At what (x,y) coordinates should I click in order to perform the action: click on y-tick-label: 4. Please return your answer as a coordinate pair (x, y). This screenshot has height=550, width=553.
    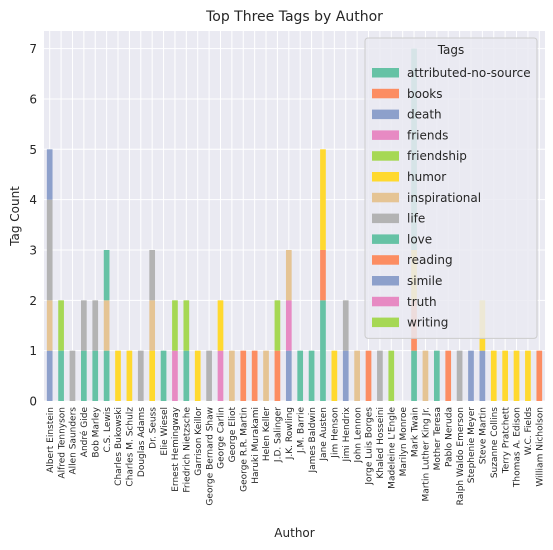
    Looking at the image, I should click on (33, 200).